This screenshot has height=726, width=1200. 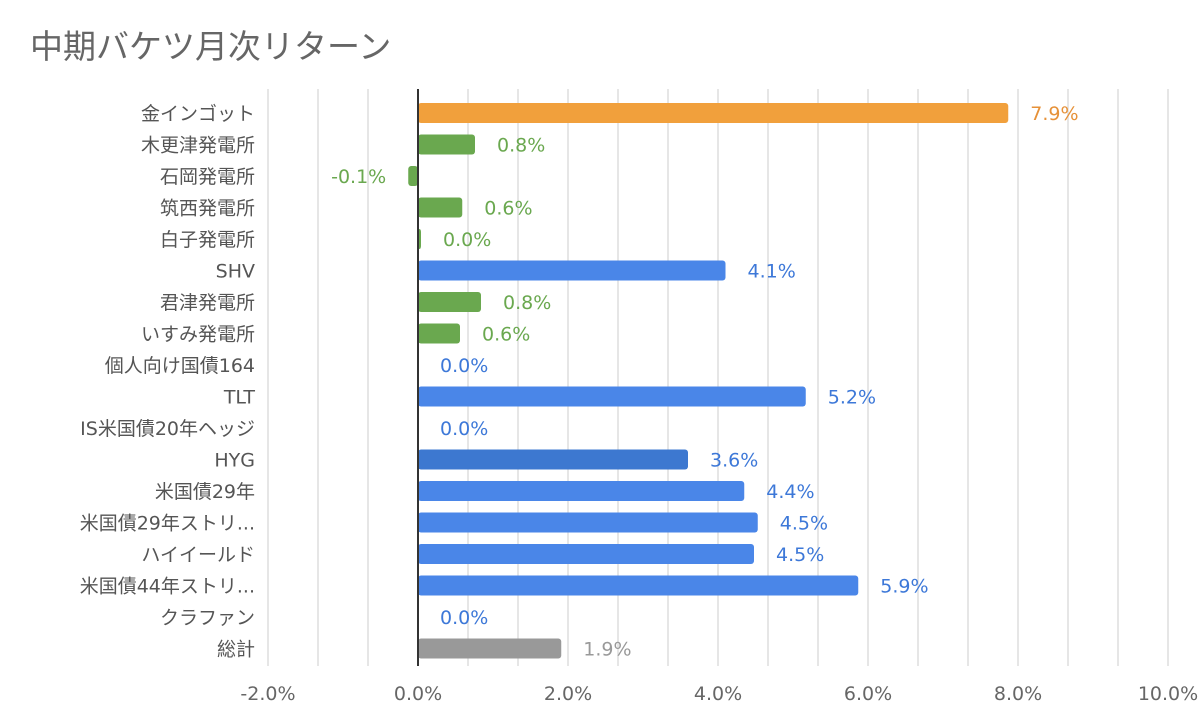 What do you see at coordinates (772, 272) in the screenshot?
I see `data-label: 4.1%` at bounding box center [772, 272].